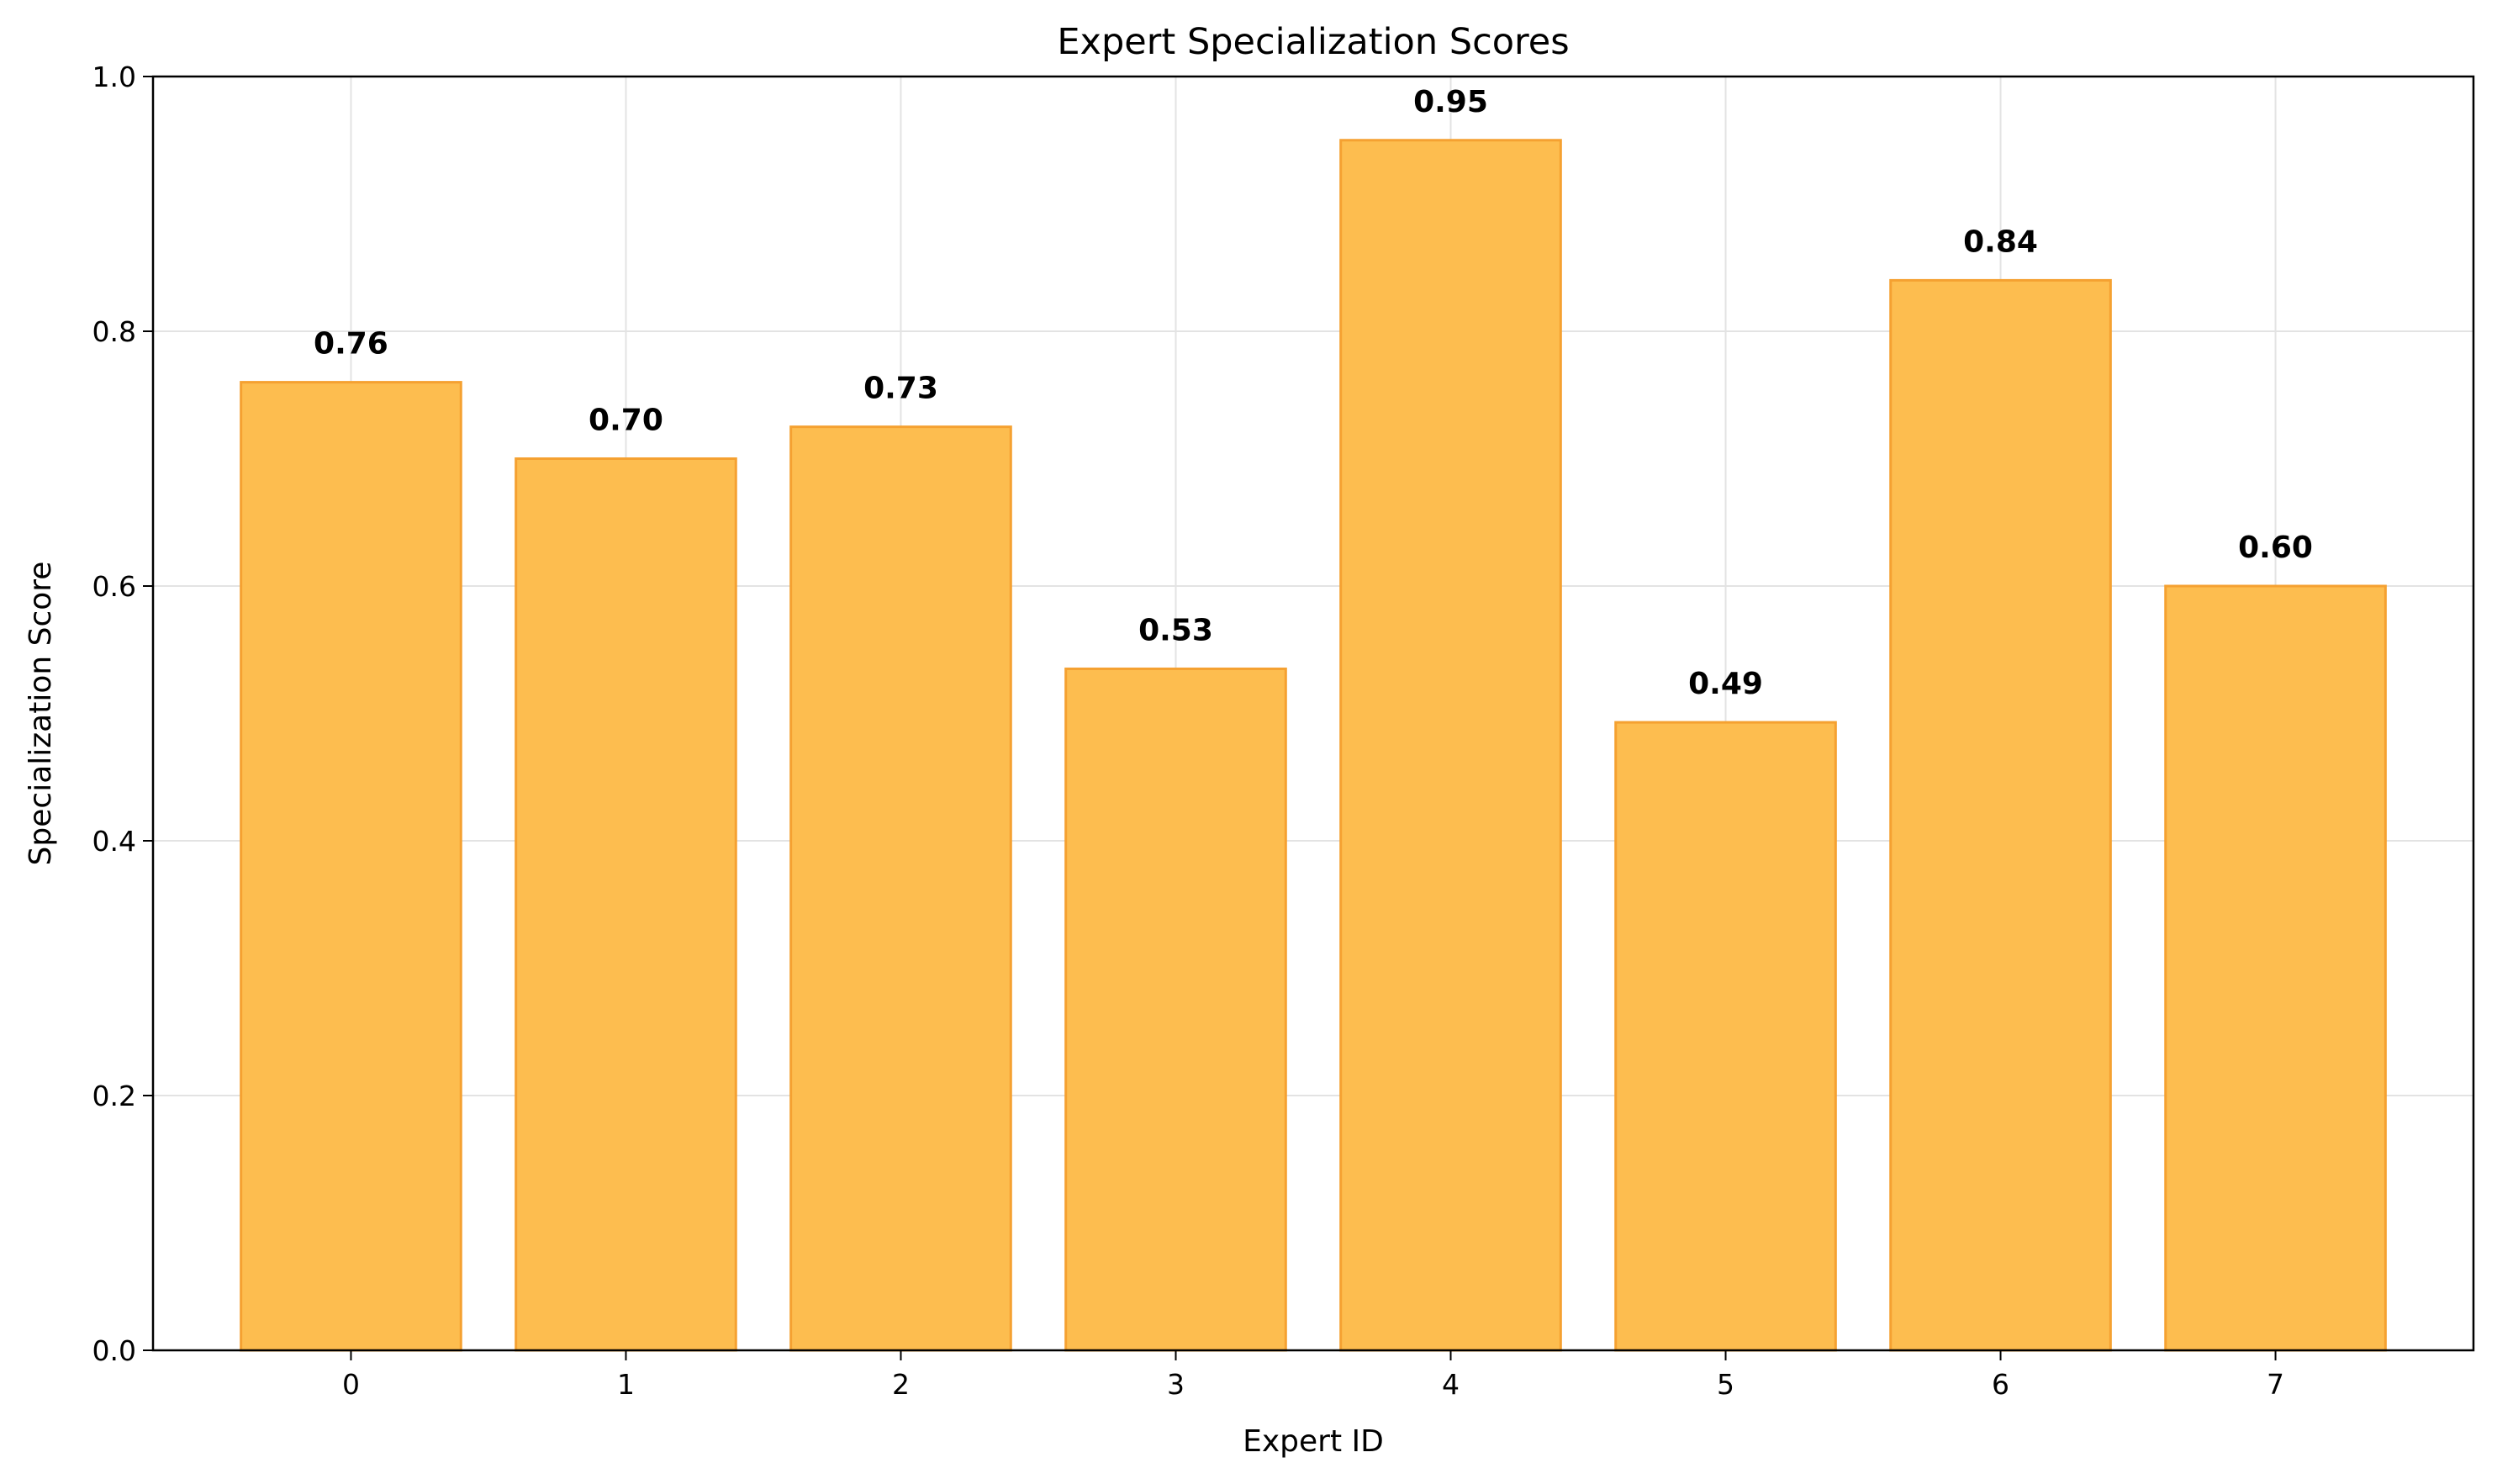  What do you see at coordinates (1725, 1384) in the screenshot?
I see `x-tick-label: 5` at bounding box center [1725, 1384].